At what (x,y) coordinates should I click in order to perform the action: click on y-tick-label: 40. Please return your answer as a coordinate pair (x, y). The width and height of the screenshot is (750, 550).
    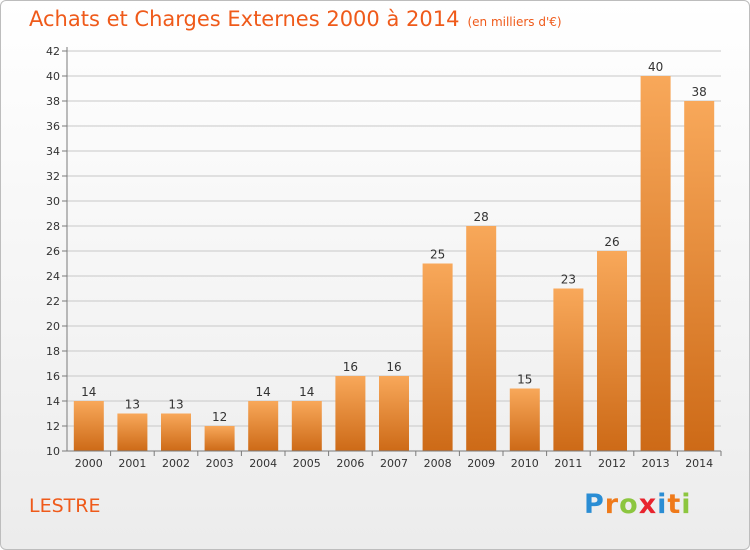
    Looking at the image, I should click on (53, 76).